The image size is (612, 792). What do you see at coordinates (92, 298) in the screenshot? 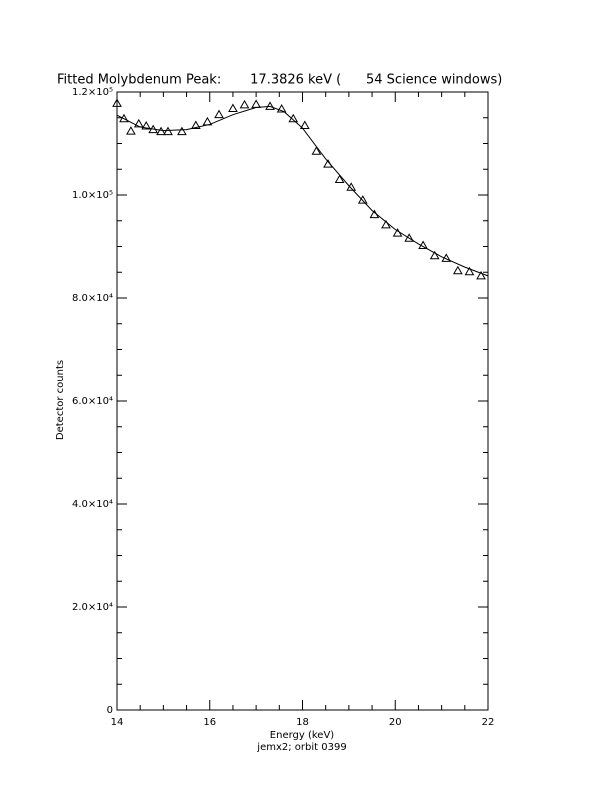
I see `y-tick-label: 8.0×10⁴` at bounding box center [92, 298].